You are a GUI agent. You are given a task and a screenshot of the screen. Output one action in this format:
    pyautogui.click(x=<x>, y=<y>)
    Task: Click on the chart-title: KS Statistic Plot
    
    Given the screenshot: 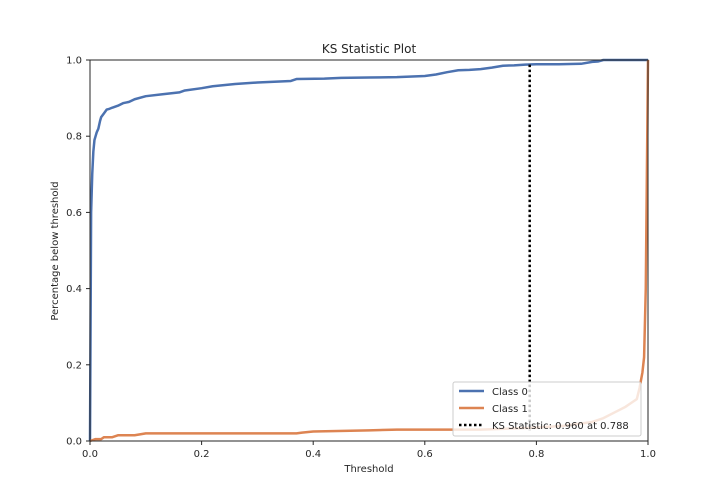 What is the action you would take?
    pyautogui.click(x=369, y=49)
    